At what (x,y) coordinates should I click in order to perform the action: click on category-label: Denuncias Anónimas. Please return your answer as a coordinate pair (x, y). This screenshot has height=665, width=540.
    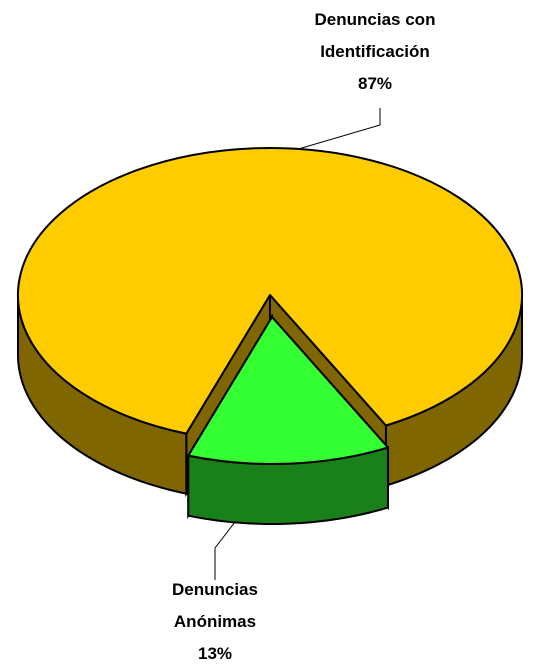
    Looking at the image, I should click on (215, 605).